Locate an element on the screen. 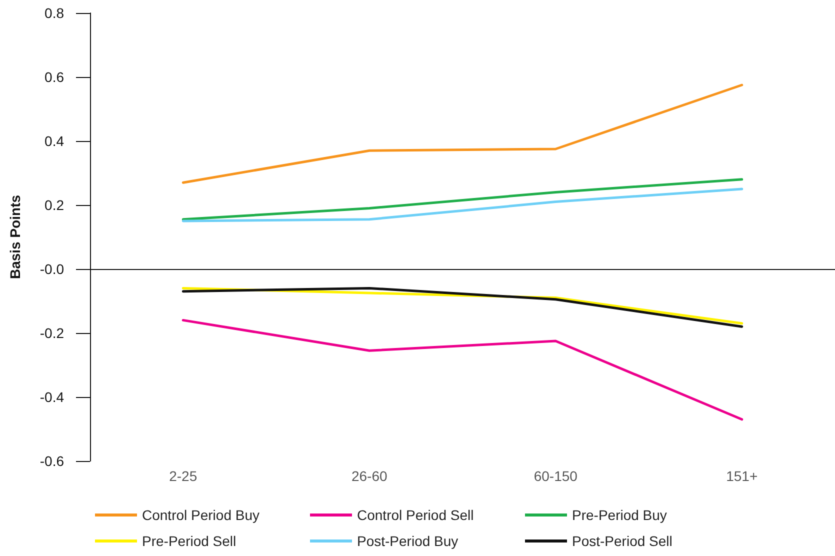  legend-label: Pre-Period Buy is located at coordinates (619, 515).